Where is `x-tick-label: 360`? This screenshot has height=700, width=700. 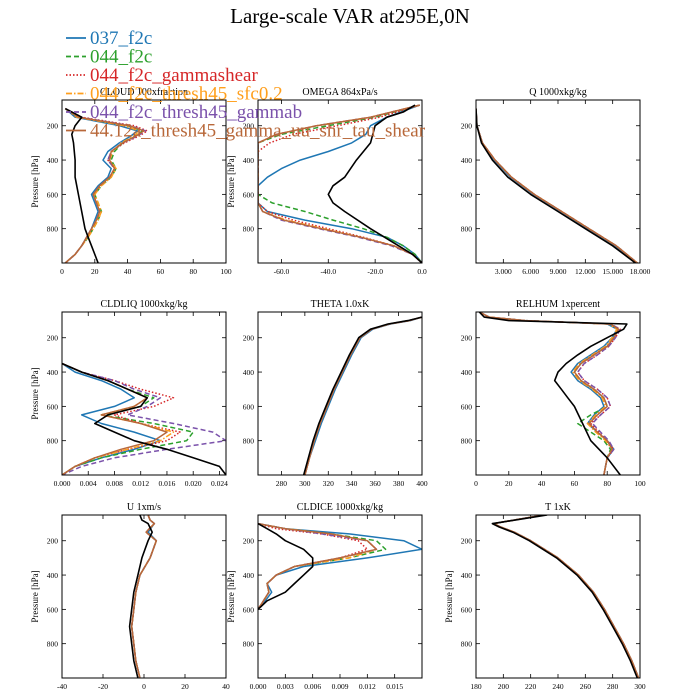 x-tick-label: 360 is located at coordinates (376, 483).